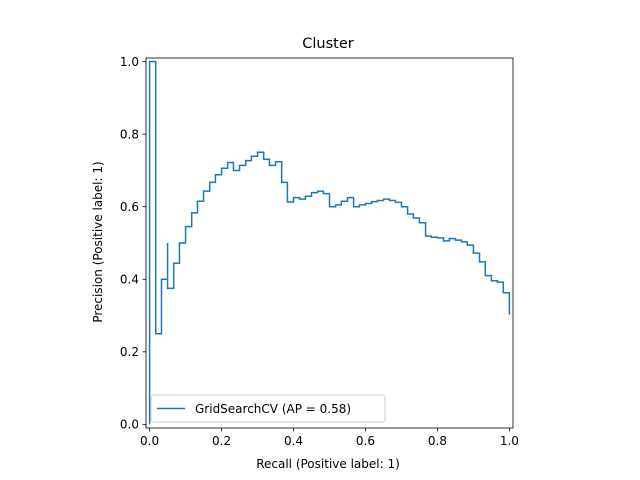 This screenshot has height=480, width=640. Describe the element at coordinates (221, 441) in the screenshot. I see `x-tick-label: 0.2` at that location.